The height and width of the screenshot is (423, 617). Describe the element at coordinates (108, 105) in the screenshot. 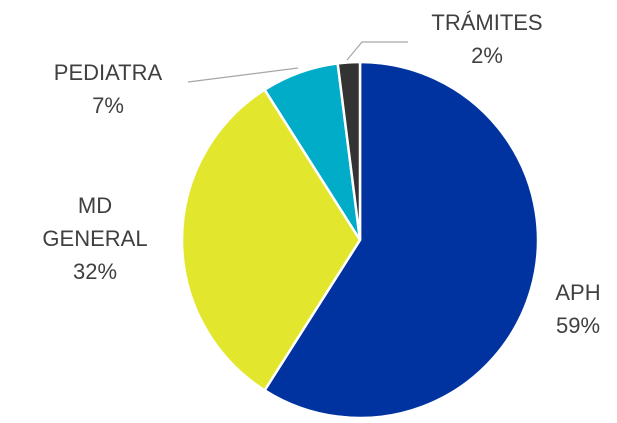

I see `value-label: 7%` at that location.